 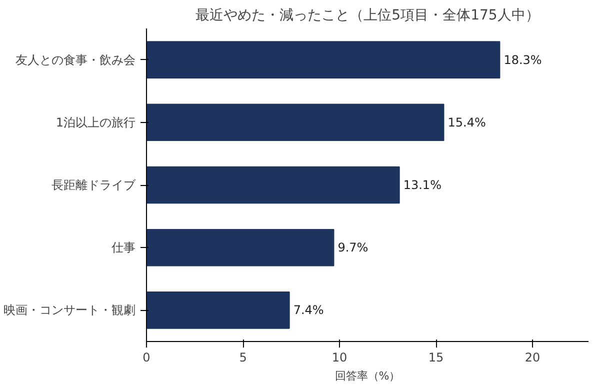 What do you see at coordinates (353, 247) in the screenshot?
I see `data-label: 9.7%` at bounding box center [353, 247].